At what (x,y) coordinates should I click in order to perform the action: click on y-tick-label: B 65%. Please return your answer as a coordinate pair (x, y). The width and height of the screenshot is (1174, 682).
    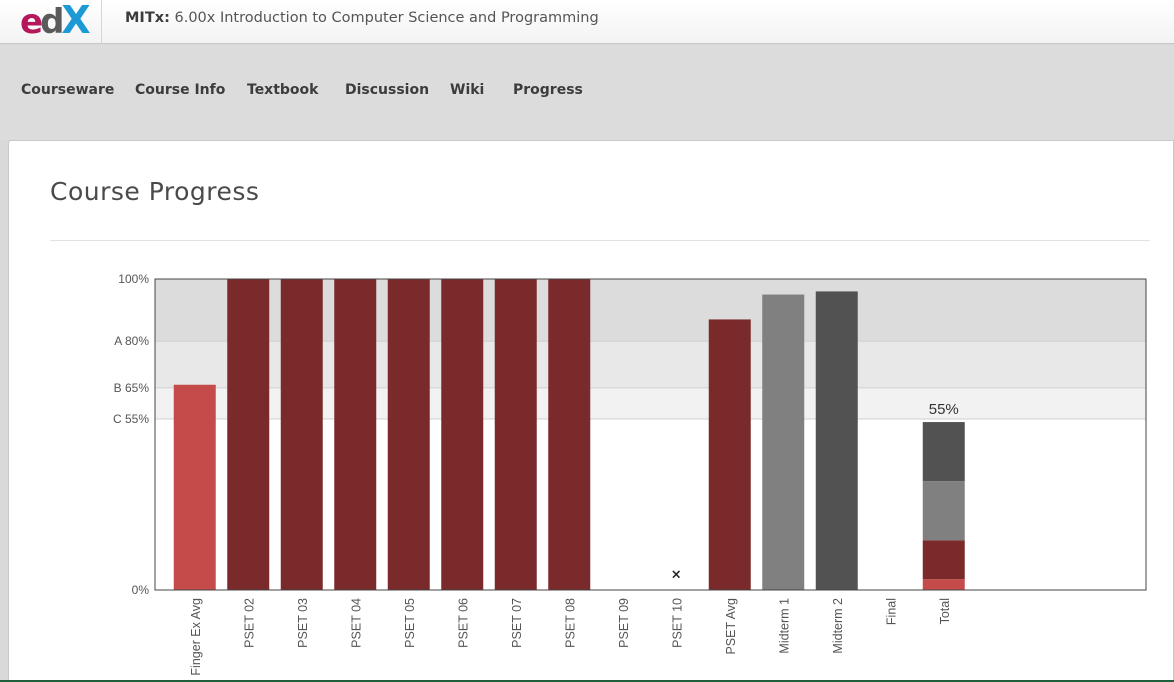
    Looking at the image, I should click on (132, 388).